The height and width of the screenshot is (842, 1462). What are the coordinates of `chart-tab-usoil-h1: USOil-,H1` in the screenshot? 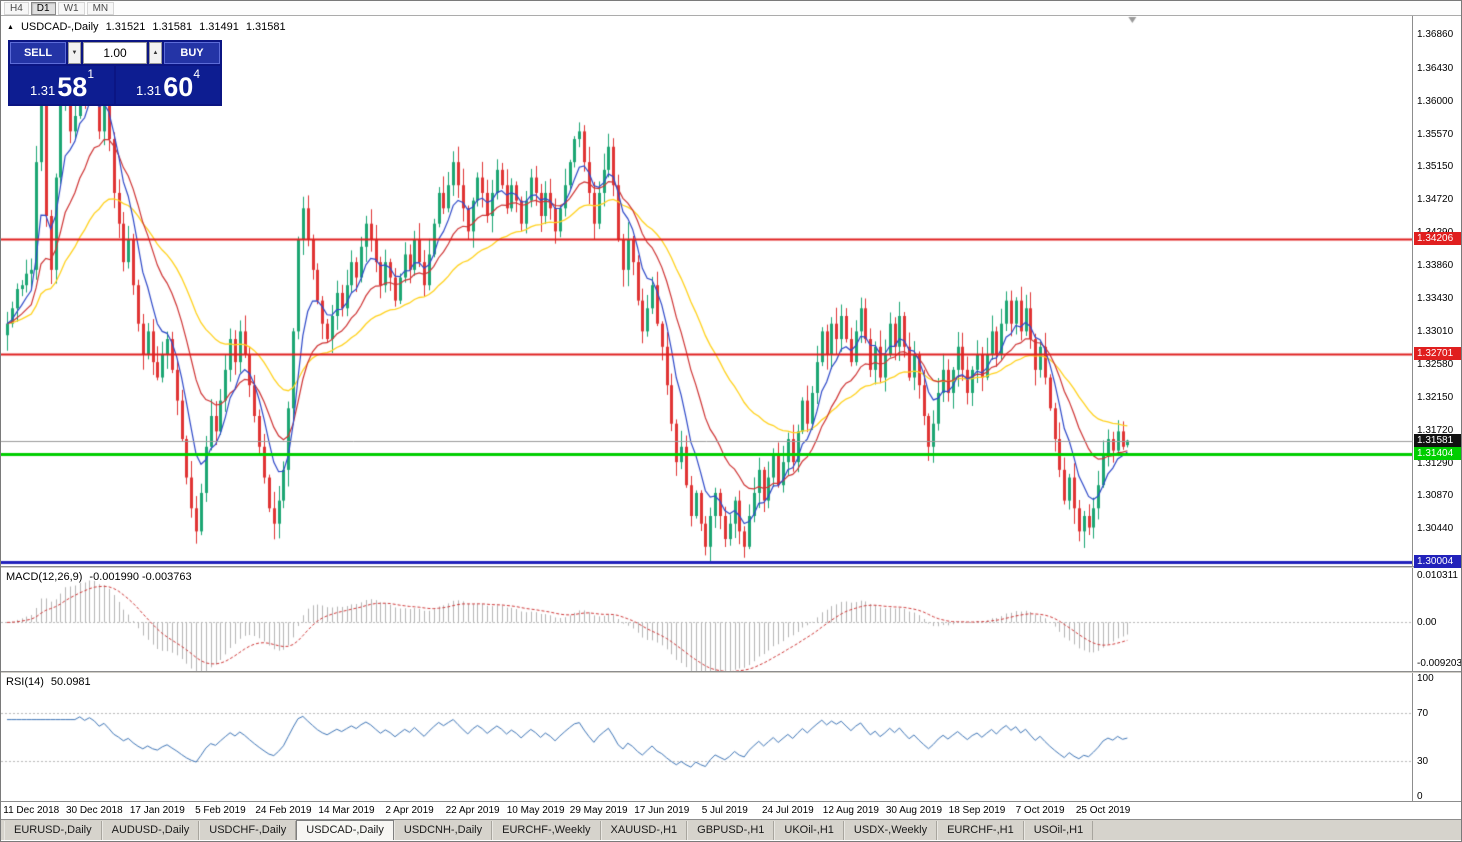 It's located at (1058, 830).